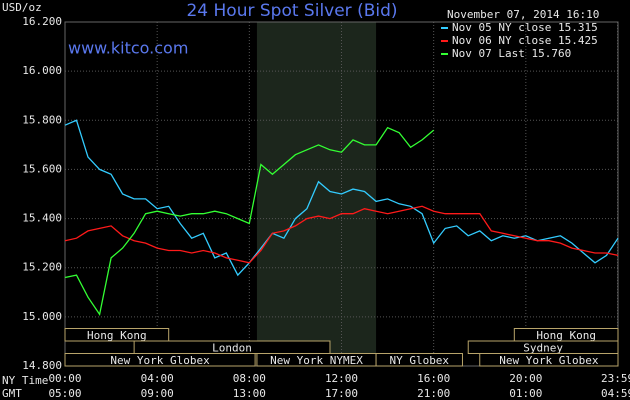  Describe the element at coordinates (316, 360) in the screenshot. I see `session-label: New York NYMEX` at that location.